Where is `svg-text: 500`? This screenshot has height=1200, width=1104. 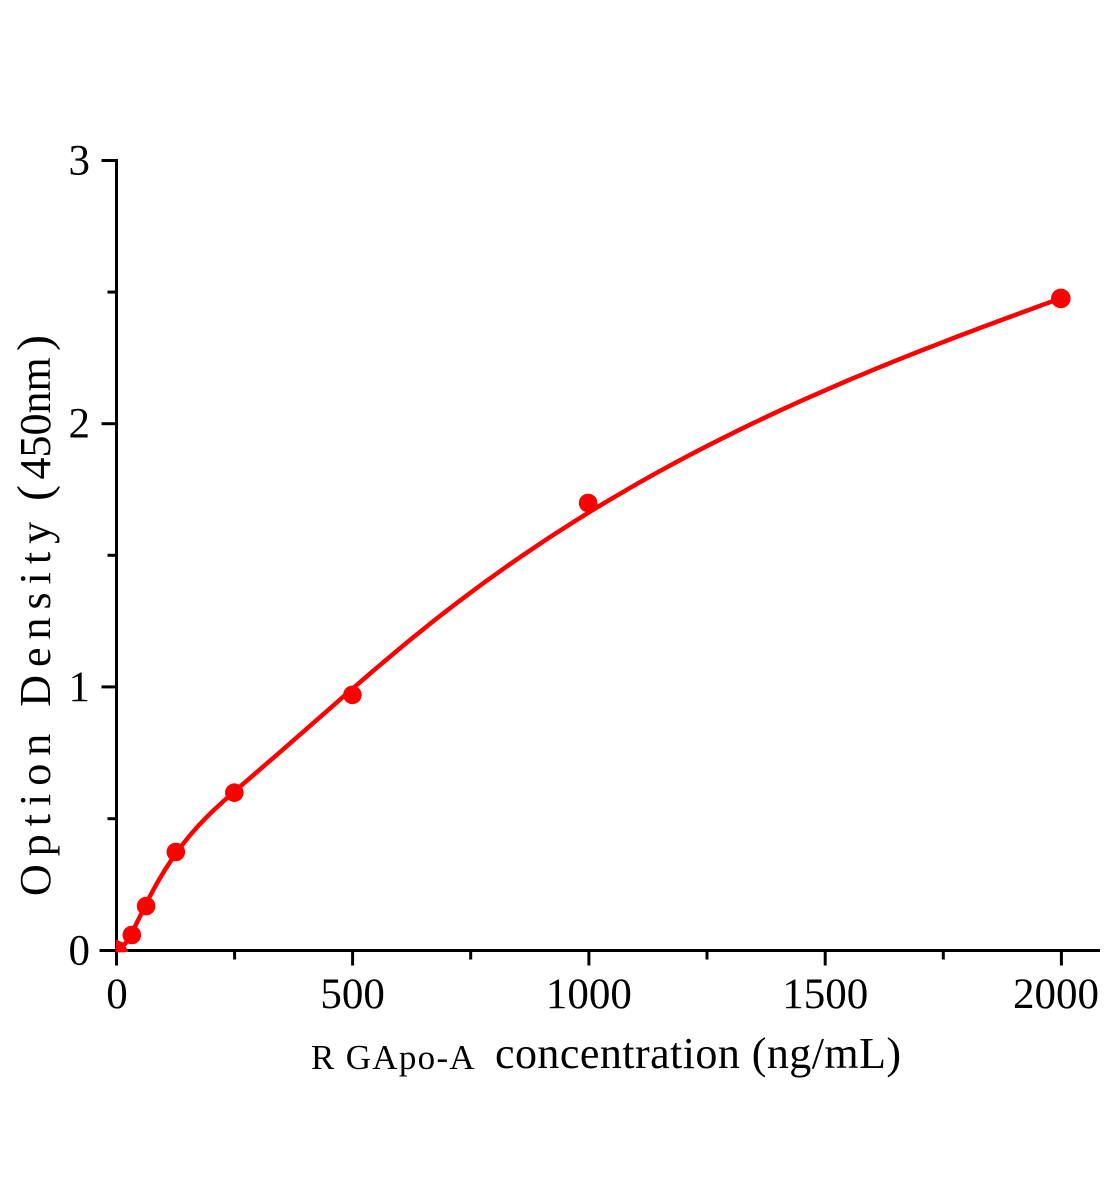 svg-text: 500 is located at coordinates (352, 994).